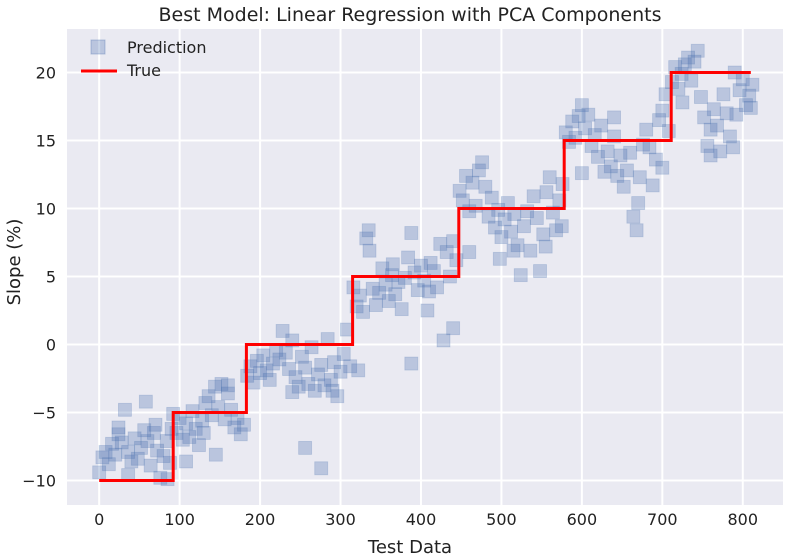  What do you see at coordinates (260, 519) in the screenshot?
I see `x-tick-label: 200` at bounding box center [260, 519].